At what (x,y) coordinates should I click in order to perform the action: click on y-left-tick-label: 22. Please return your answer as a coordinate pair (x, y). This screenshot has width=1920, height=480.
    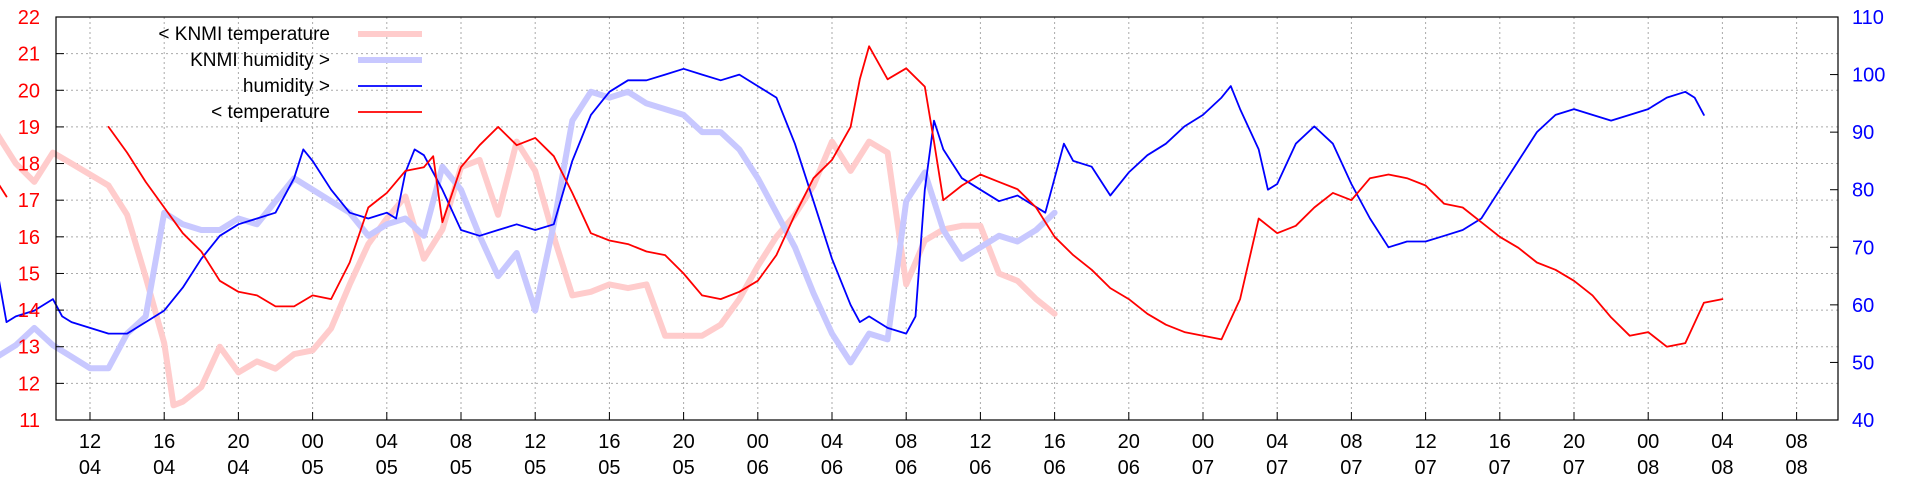
    Looking at the image, I should click on (29, 18).